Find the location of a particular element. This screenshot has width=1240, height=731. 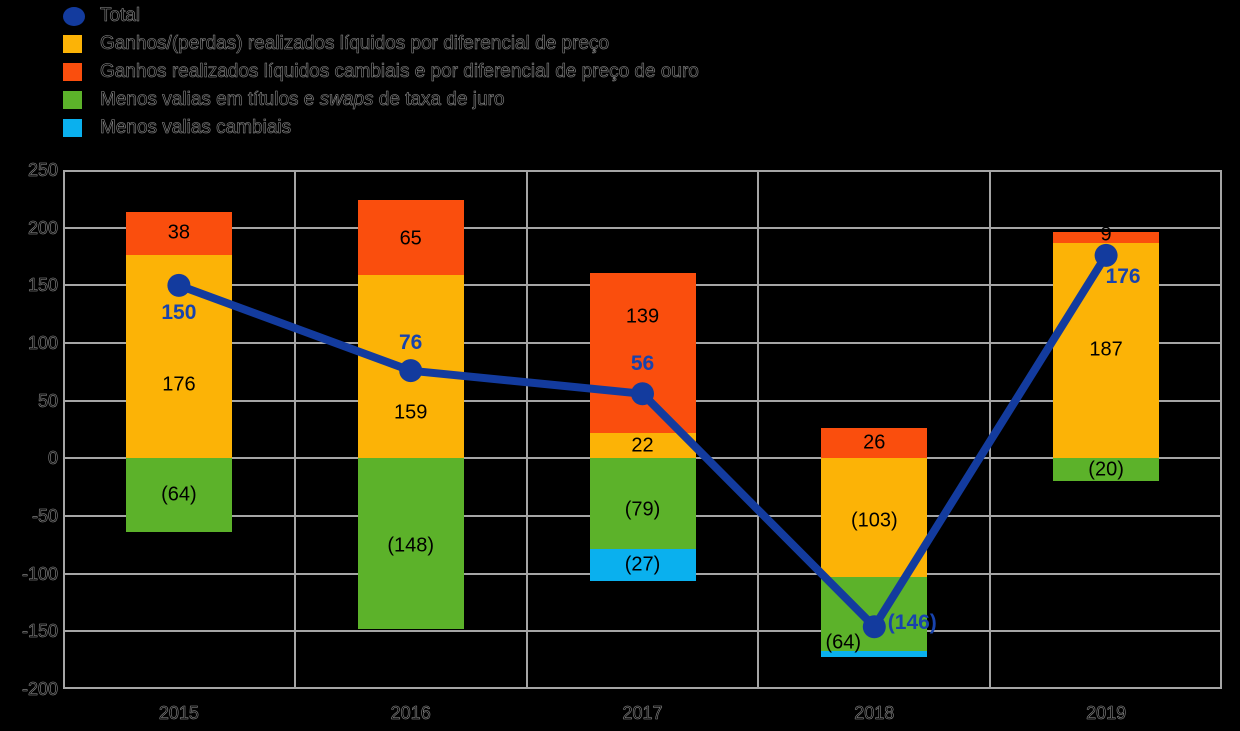

y-tick-label: 150 is located at coordinates (43, 285).